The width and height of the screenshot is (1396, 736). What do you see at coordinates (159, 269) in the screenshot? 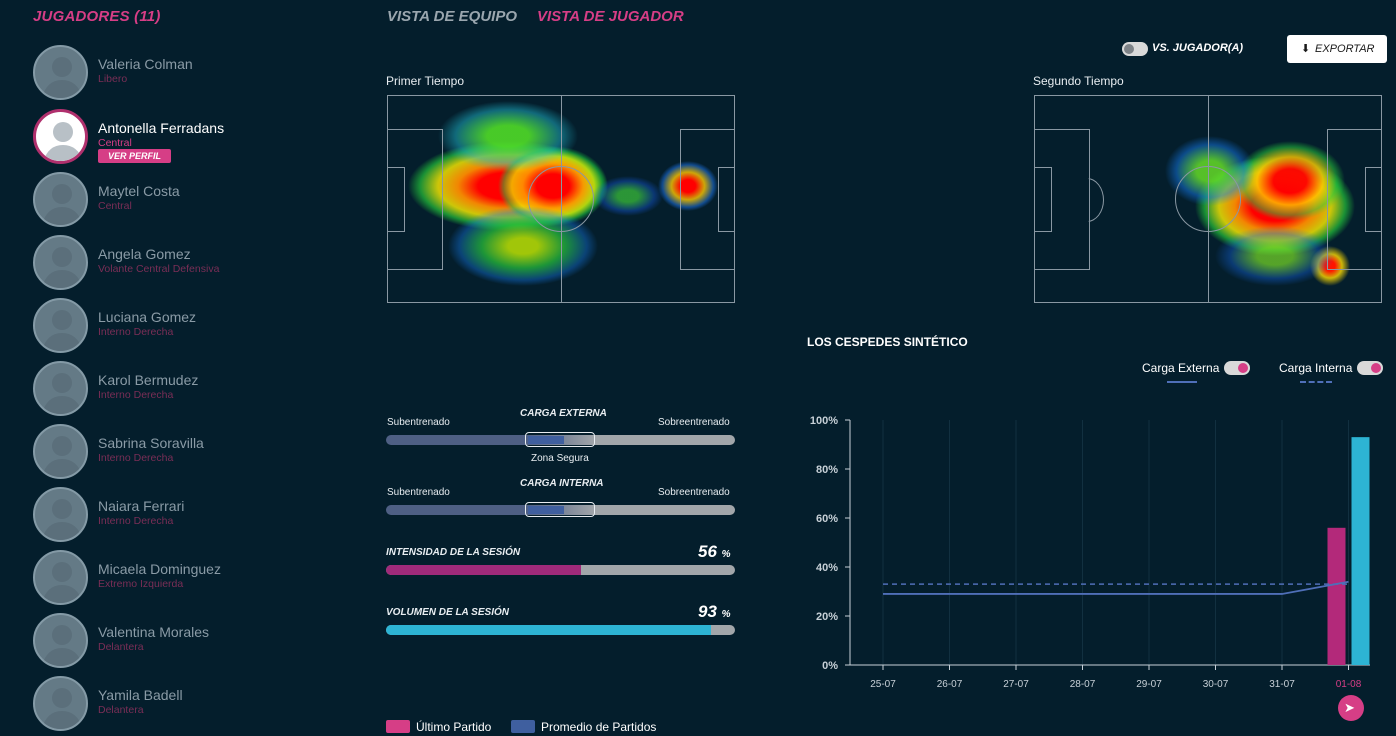
I see `player-role: Volante Central Defensiva` at bounding box center [159, 269].